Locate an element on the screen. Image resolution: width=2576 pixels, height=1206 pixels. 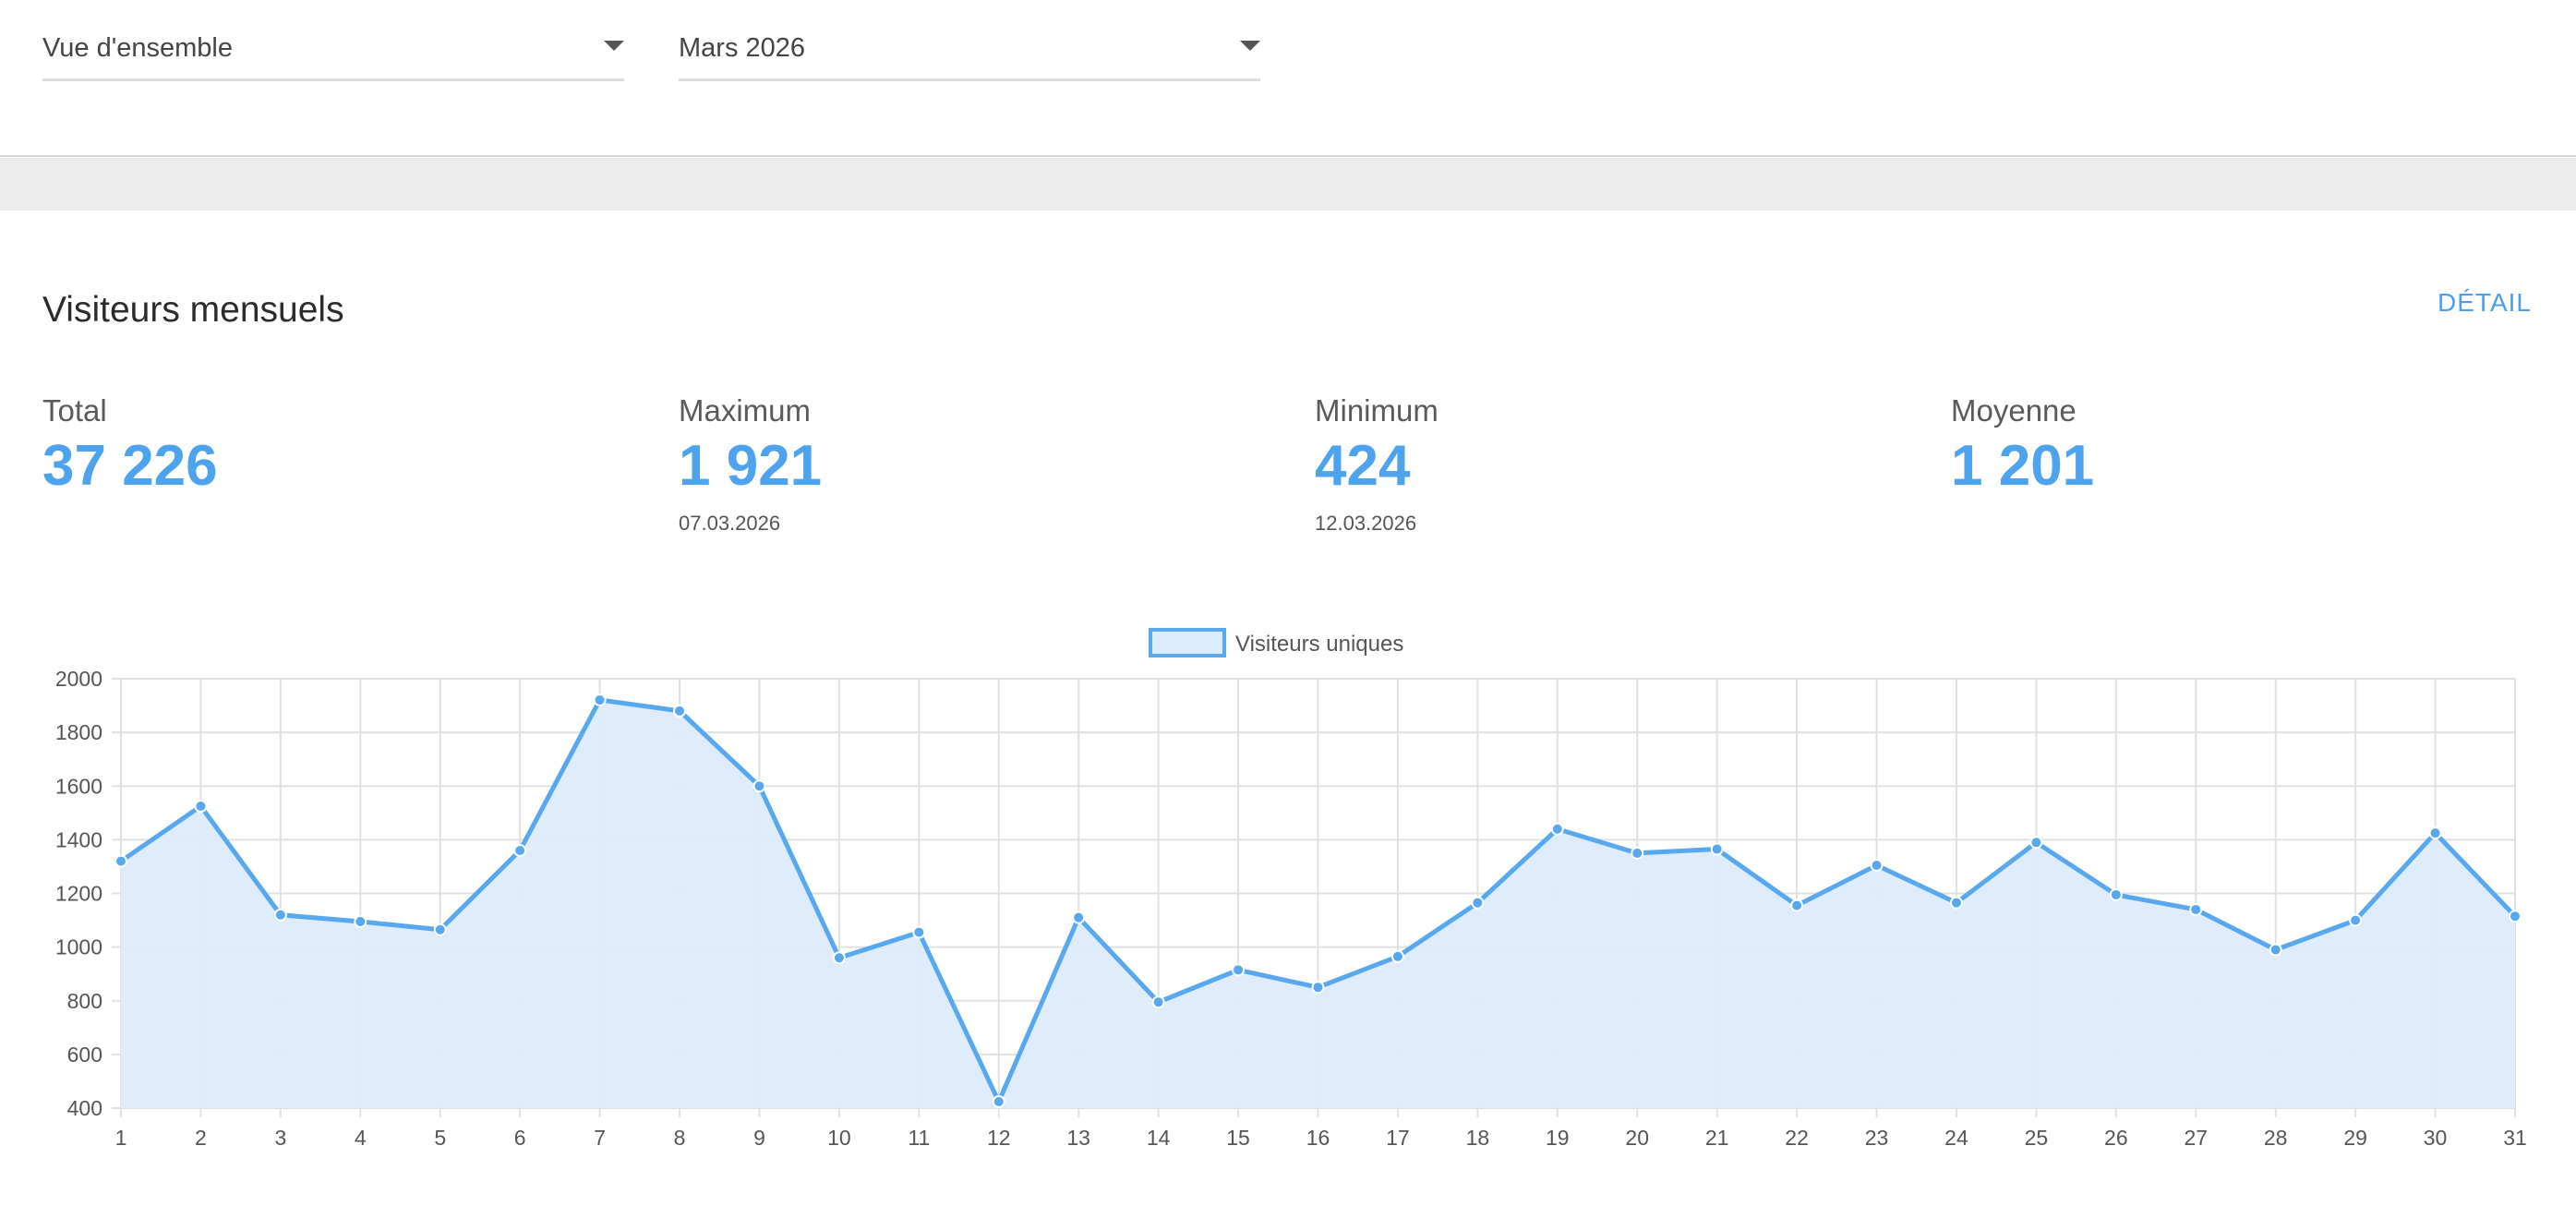
x-tick-label: 20 is located at coordinates (1637, 1138).